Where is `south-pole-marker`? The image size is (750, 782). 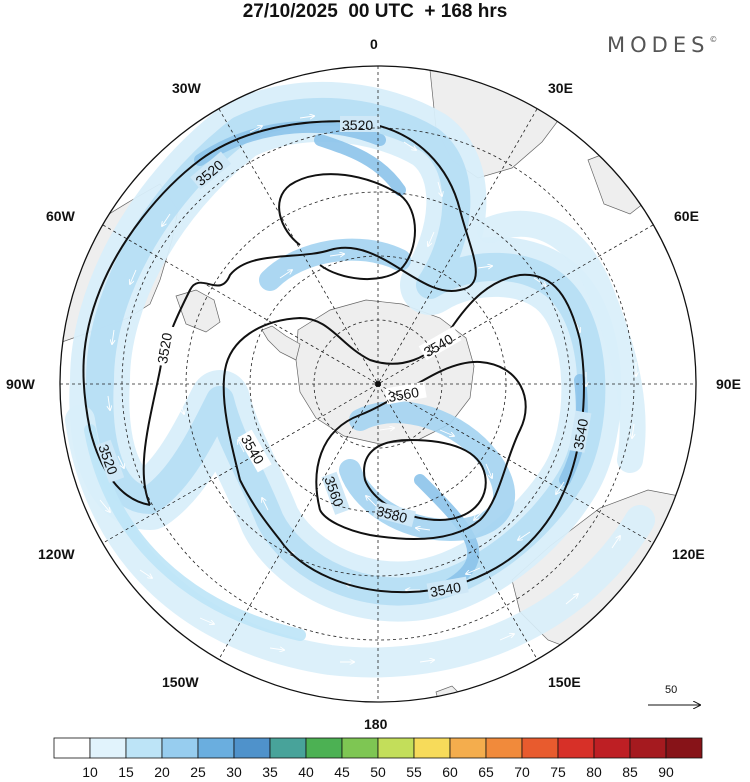 south-pole-marker is located at coordinates (378, 384).